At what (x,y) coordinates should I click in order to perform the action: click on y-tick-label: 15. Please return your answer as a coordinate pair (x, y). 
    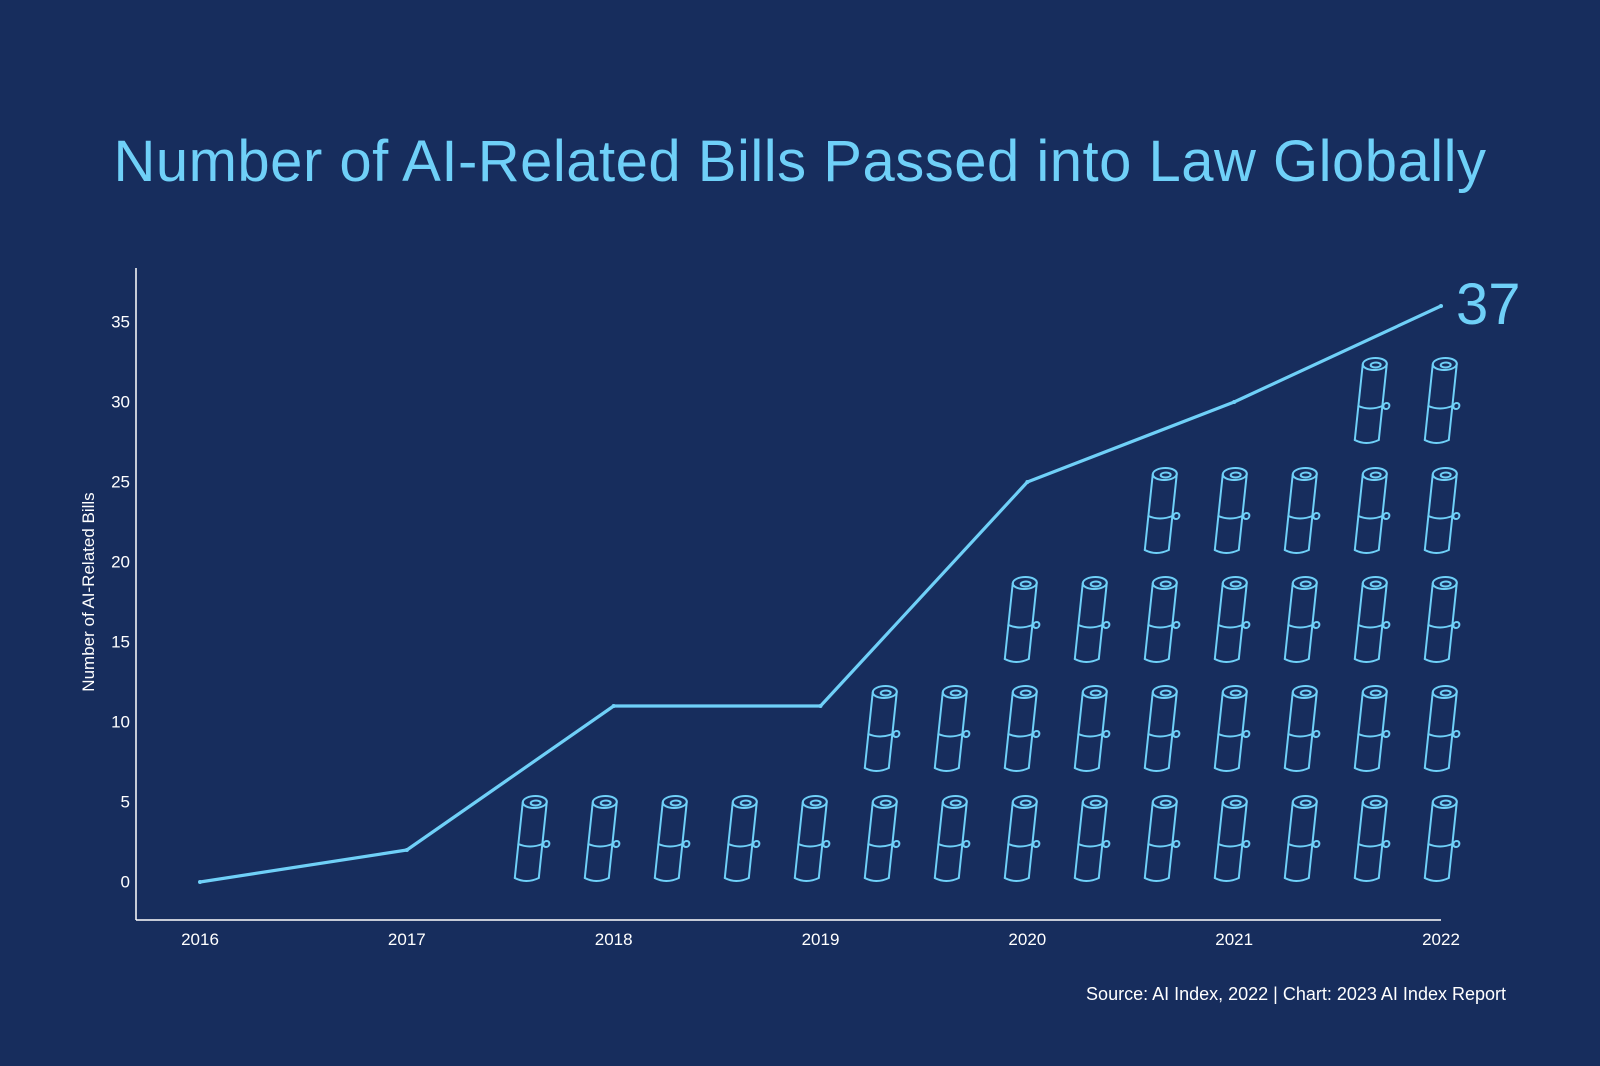
    Looking at the image, I should click on (120, 641).